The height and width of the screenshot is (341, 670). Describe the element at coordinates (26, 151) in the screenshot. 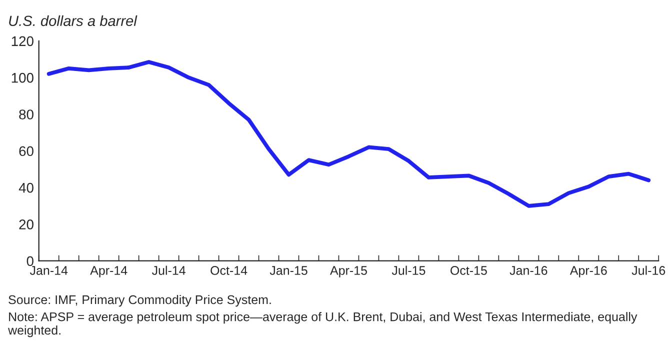

I see `y-tick-label: 60` at that location.